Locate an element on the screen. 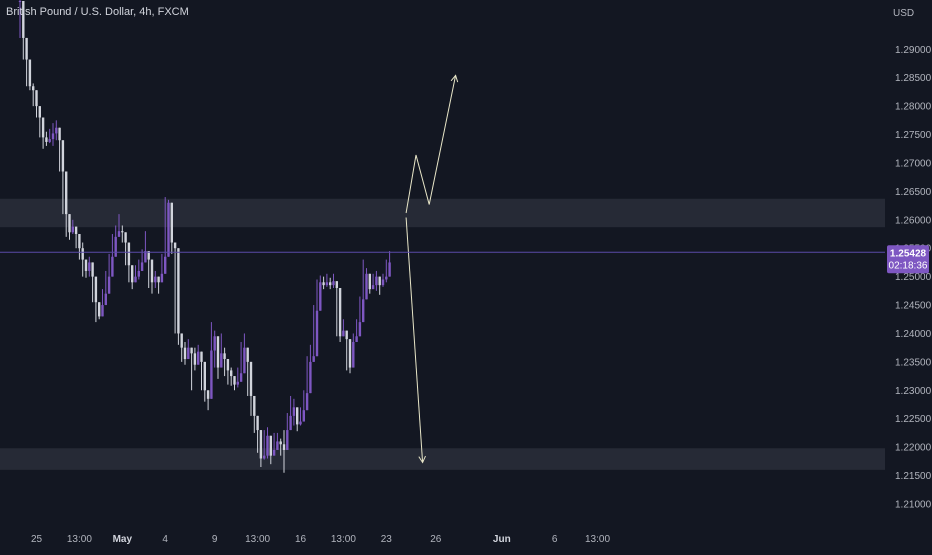 The width and height of the screenshot is (932, 555). y-tick-label: 1.26000 is located at coordinates (913, 220).